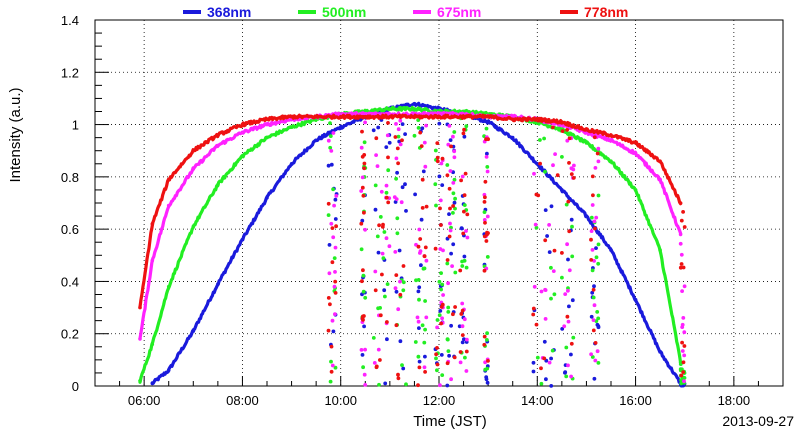  I want to click on date-label: 2013-09-27, so click(758, 421).